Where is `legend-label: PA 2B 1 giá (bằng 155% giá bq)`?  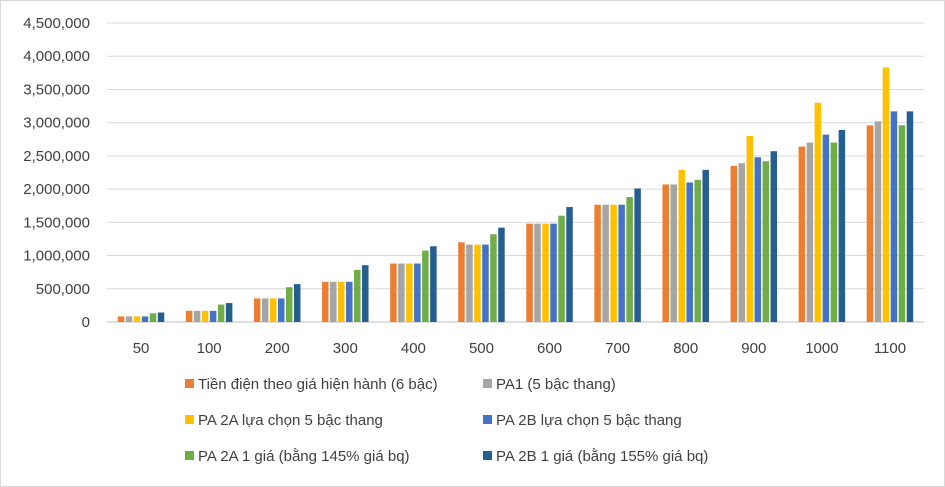 legend-label: PA 2B 1 giá (bằng 155% giá bq) is located at coordinates (602, 456).